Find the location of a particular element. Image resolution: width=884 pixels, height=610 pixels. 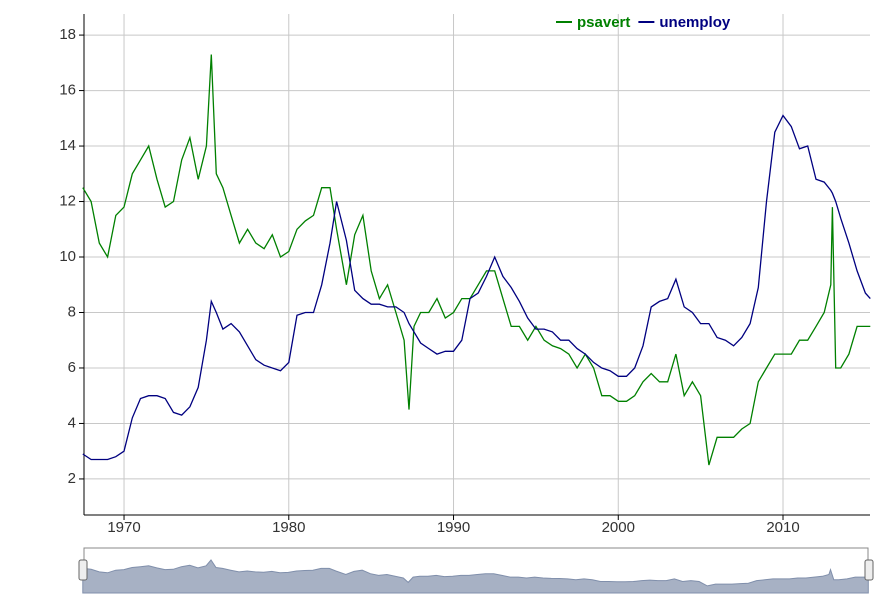

y-tick-label: 16 is located at coordinates (67, 90).